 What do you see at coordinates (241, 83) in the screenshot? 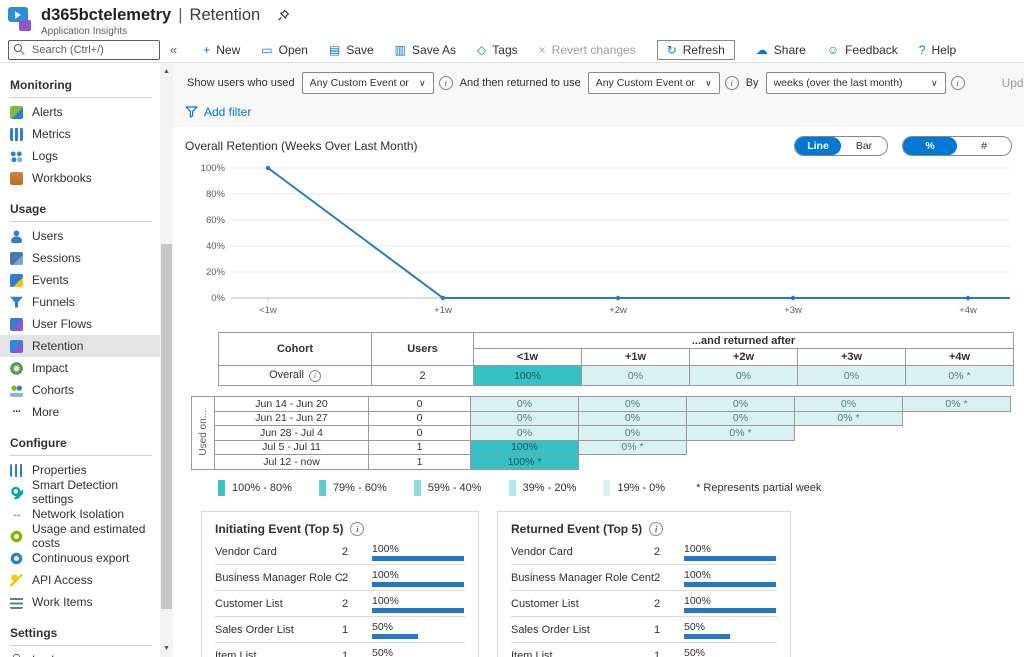
I see `filter-label-show-users: Show users who used` at bounding box center [241, 83].